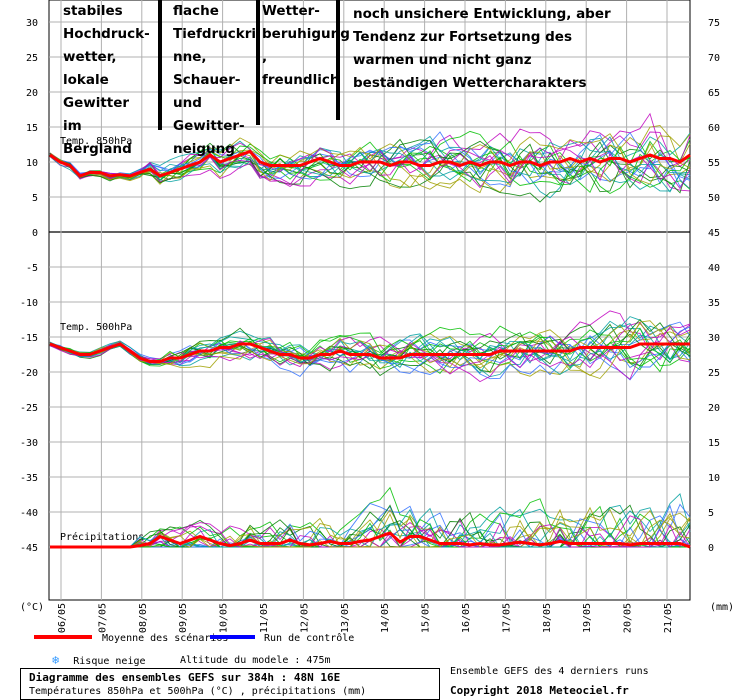  I want to click on mean-line-precip, so click(370, 540).